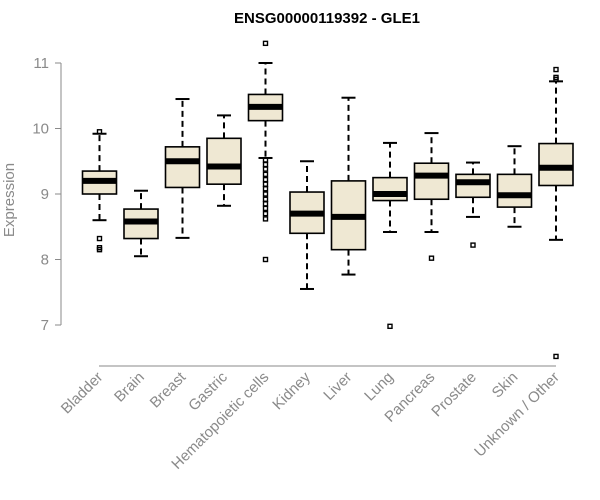 This screenshot has width=600, height=500. Describe the element at coordinates (454, 395) in the screenshot. I see `x-tick-label: Prostate` at that location.